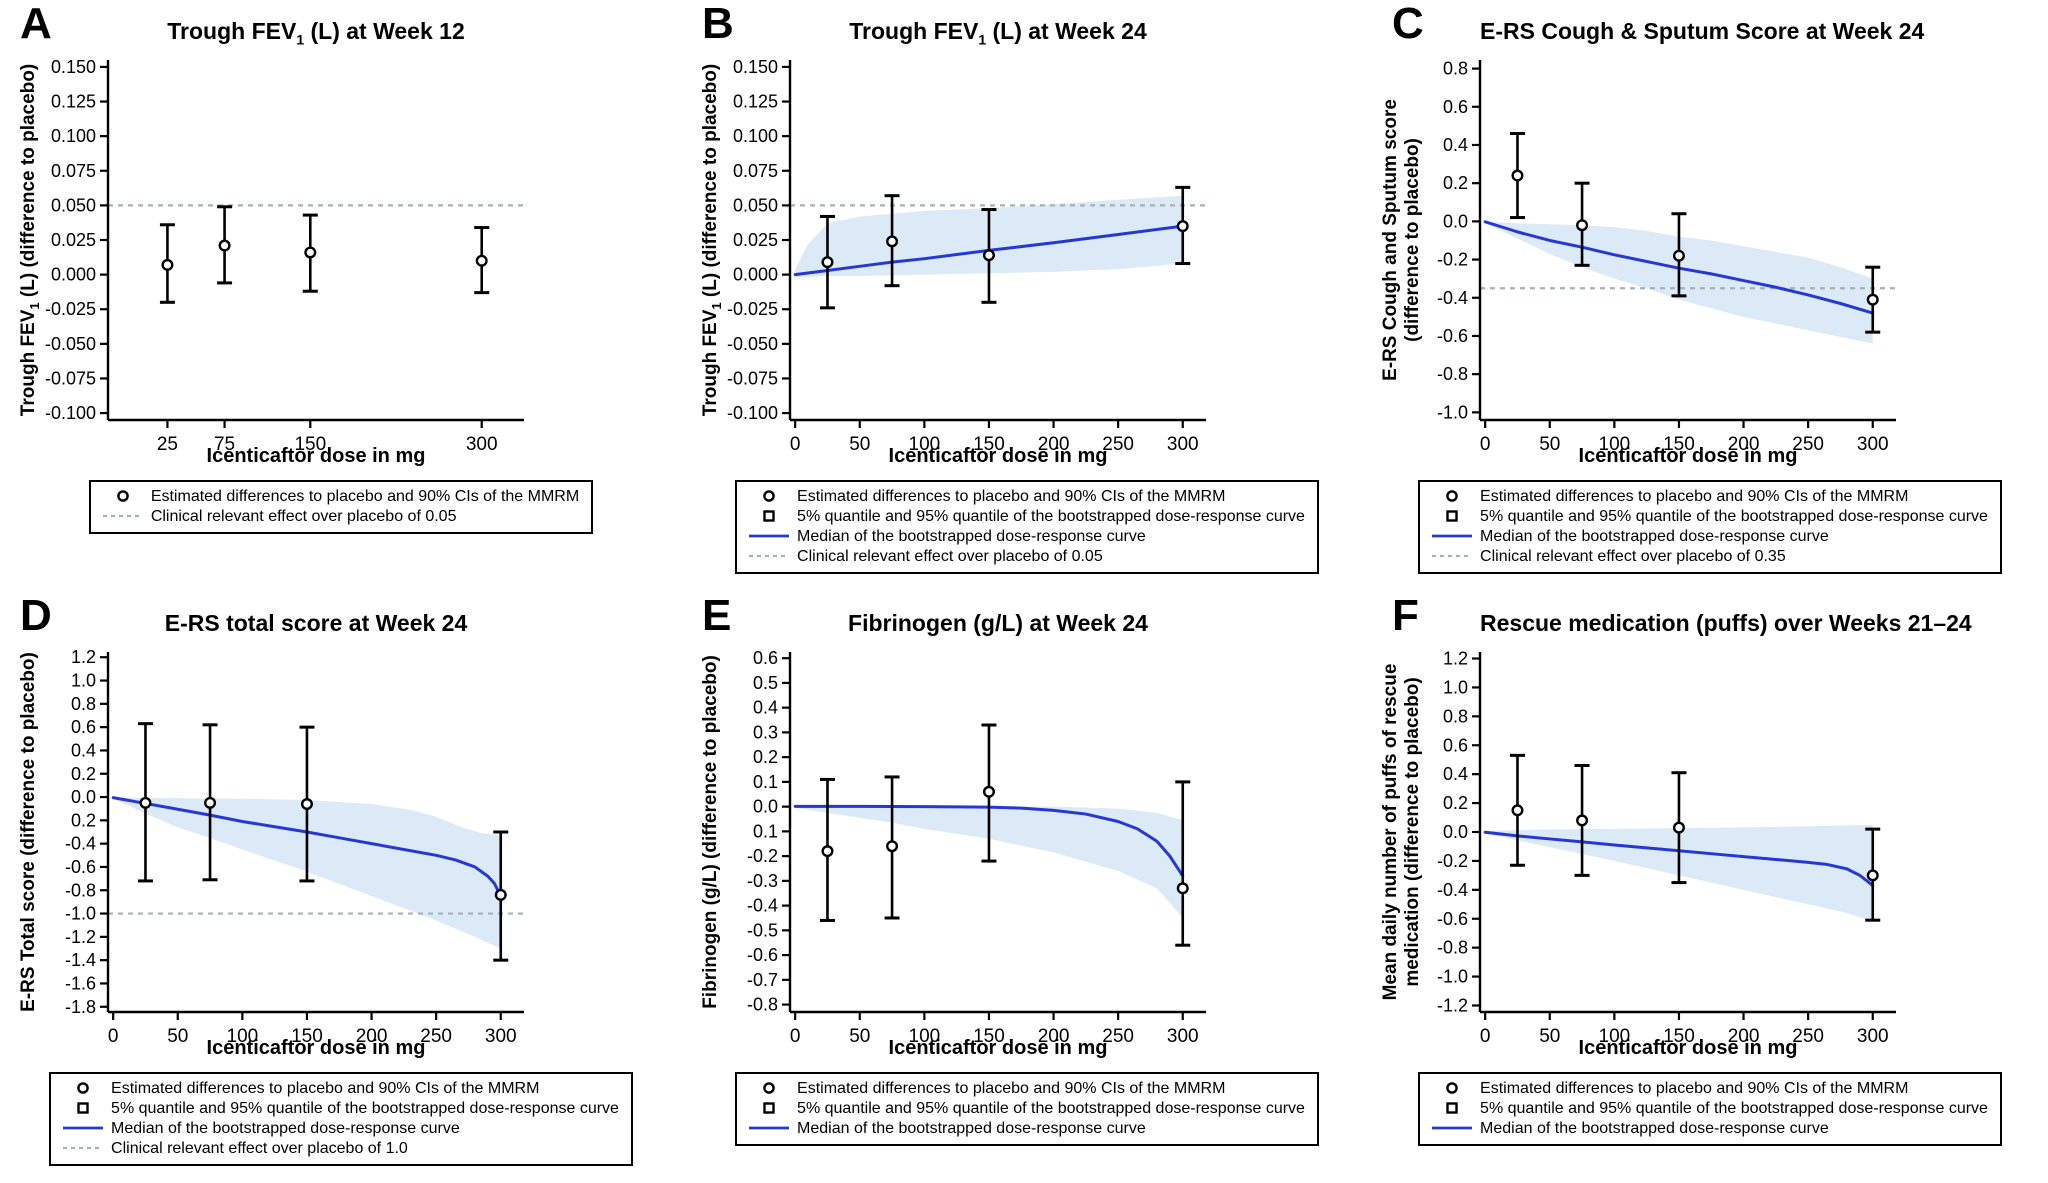 The height and width of the screenshot is (1183, 2048). Describe the element at coordinates (762, 980) in the screenshot. I see `svg-text: -0.7` at that location.